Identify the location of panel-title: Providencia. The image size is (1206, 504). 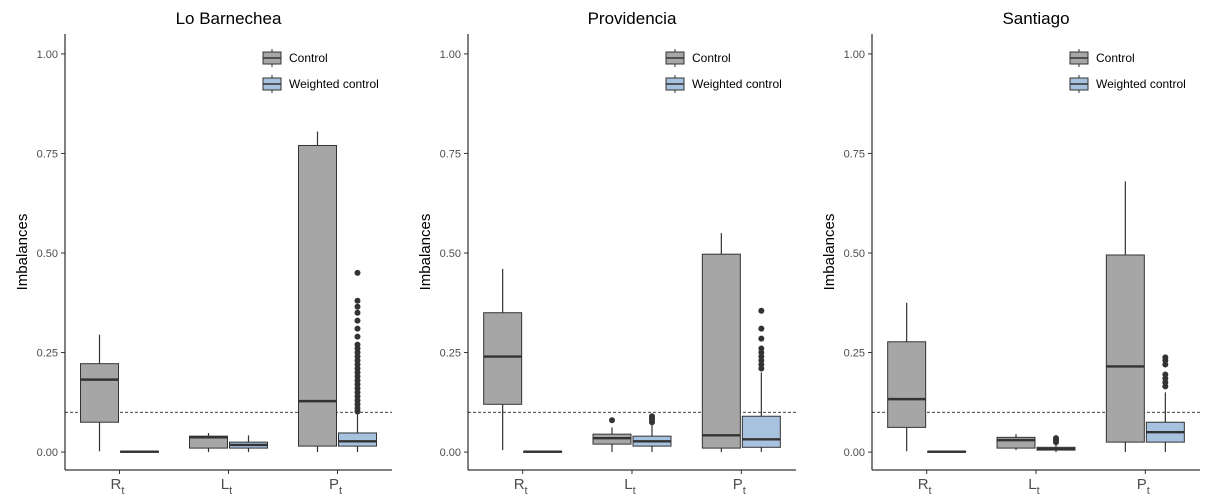
(632, 18).